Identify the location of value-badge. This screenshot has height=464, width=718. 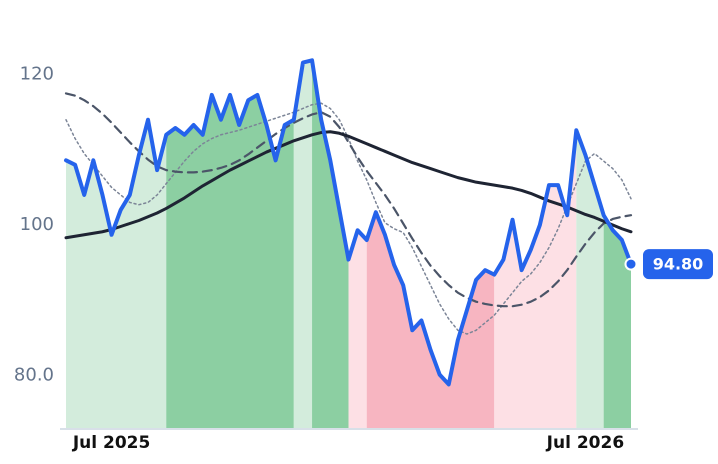
(678, 264).